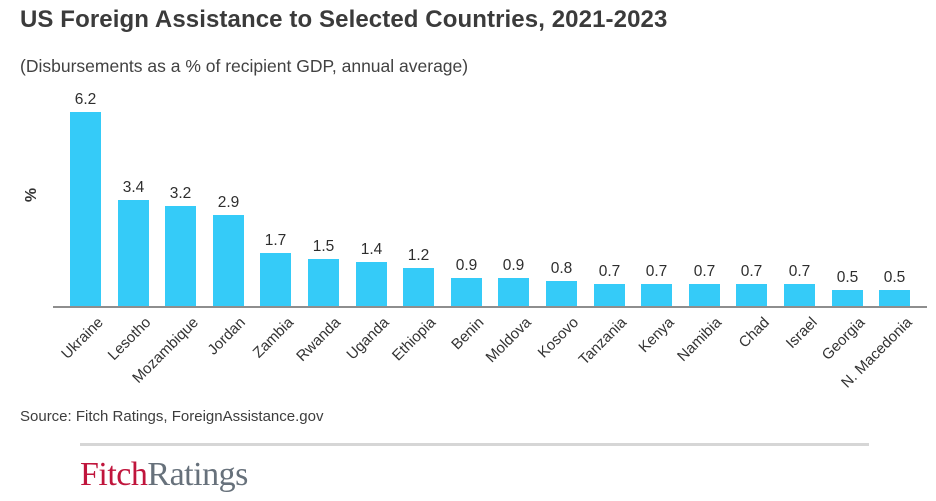 The image size is (936, 501). What do you see at coordinates (656, 335) in the screenshot?
I see `x-axis-tick-label: Kenya` at bounding box center [656, 335].